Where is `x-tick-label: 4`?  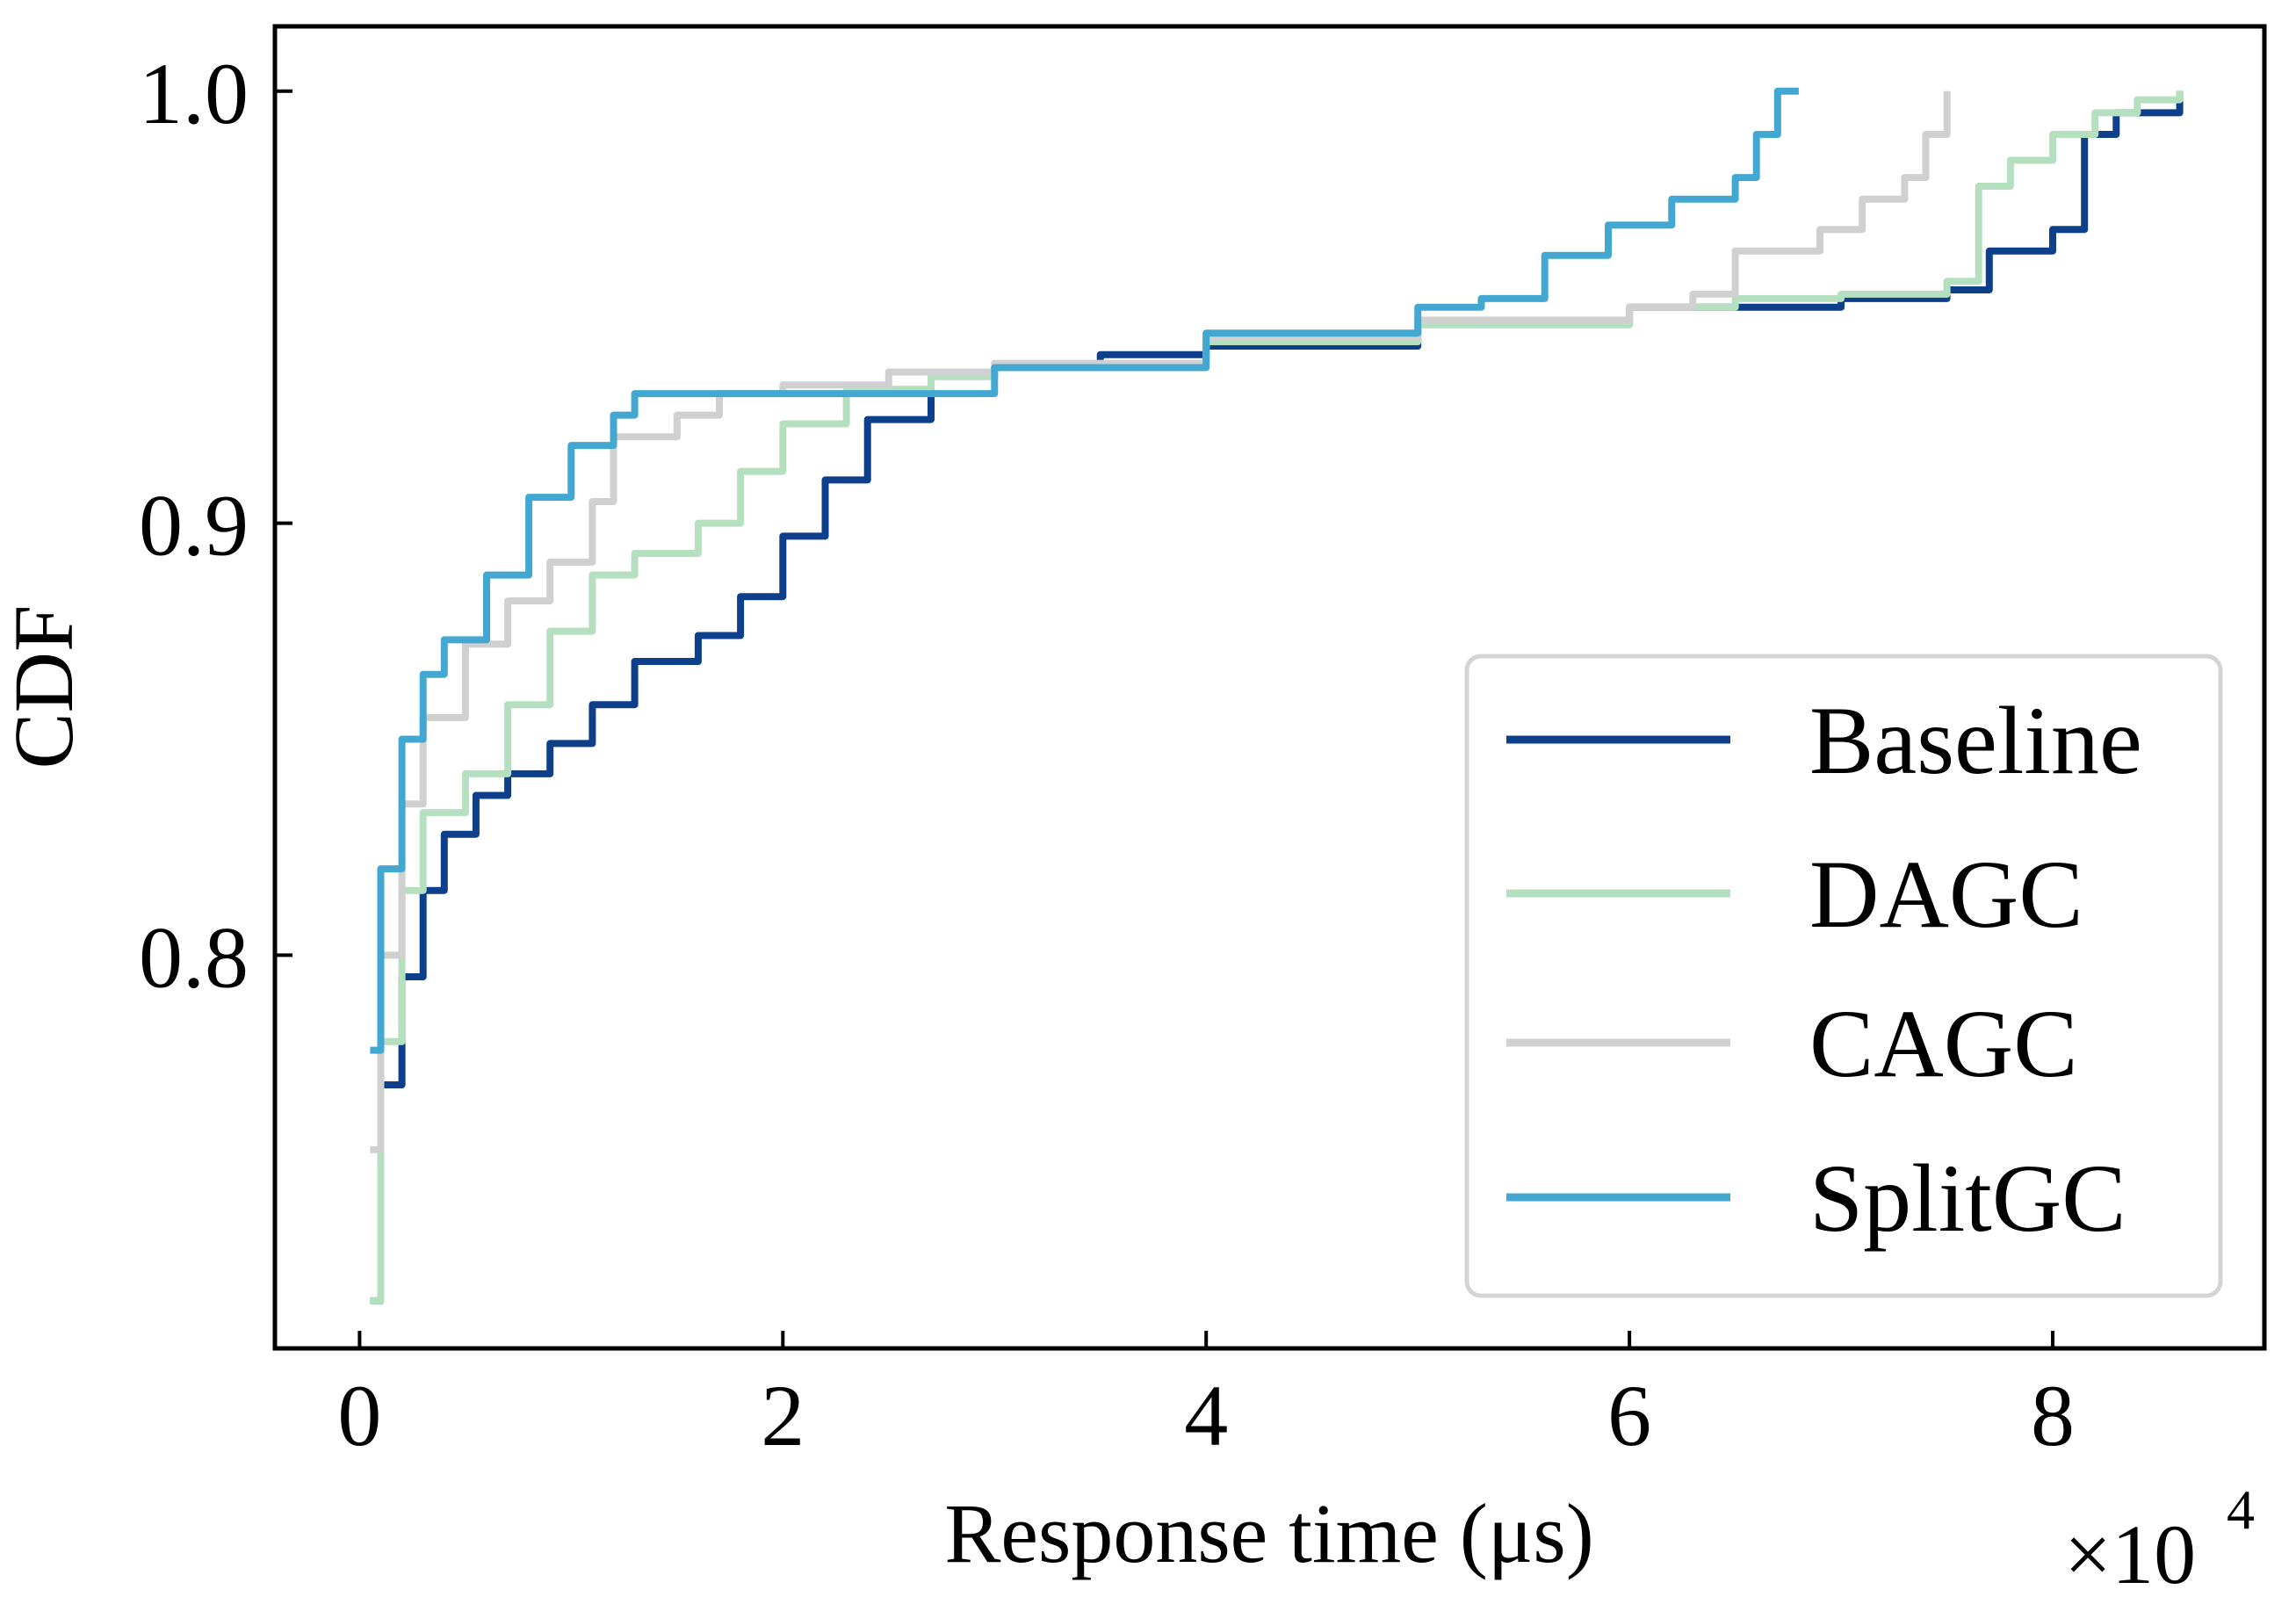
x-tick-label: 4 is located at coordinates (1206, 1415).